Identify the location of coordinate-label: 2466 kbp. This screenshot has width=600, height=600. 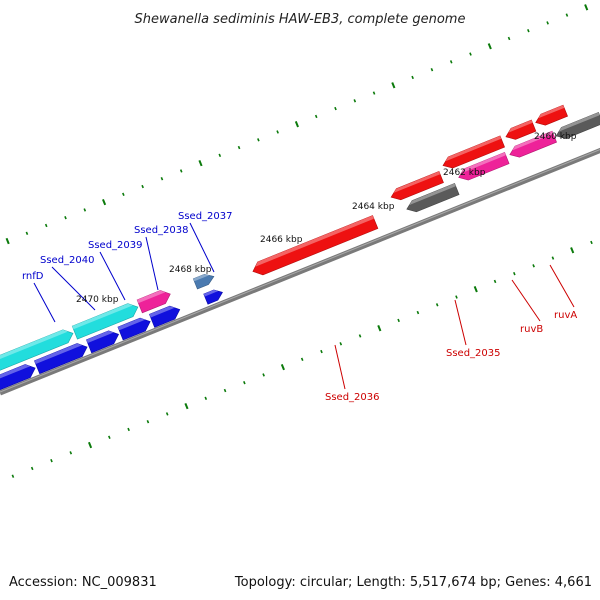
(281, 240).